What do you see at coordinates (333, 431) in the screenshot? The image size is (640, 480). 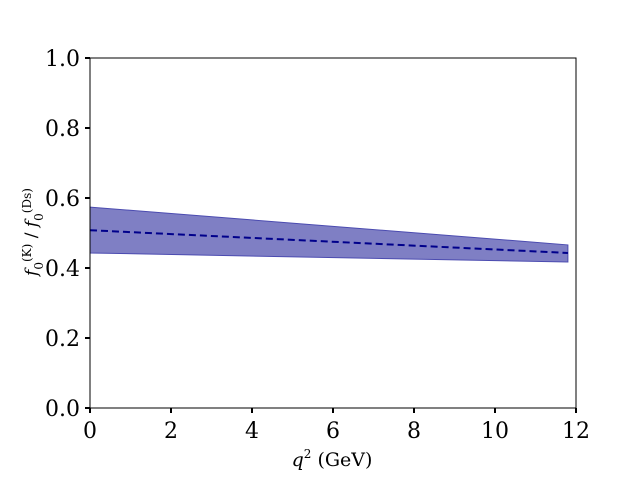 I see `x-tick-label: 6` at bounding box center [333, 431].